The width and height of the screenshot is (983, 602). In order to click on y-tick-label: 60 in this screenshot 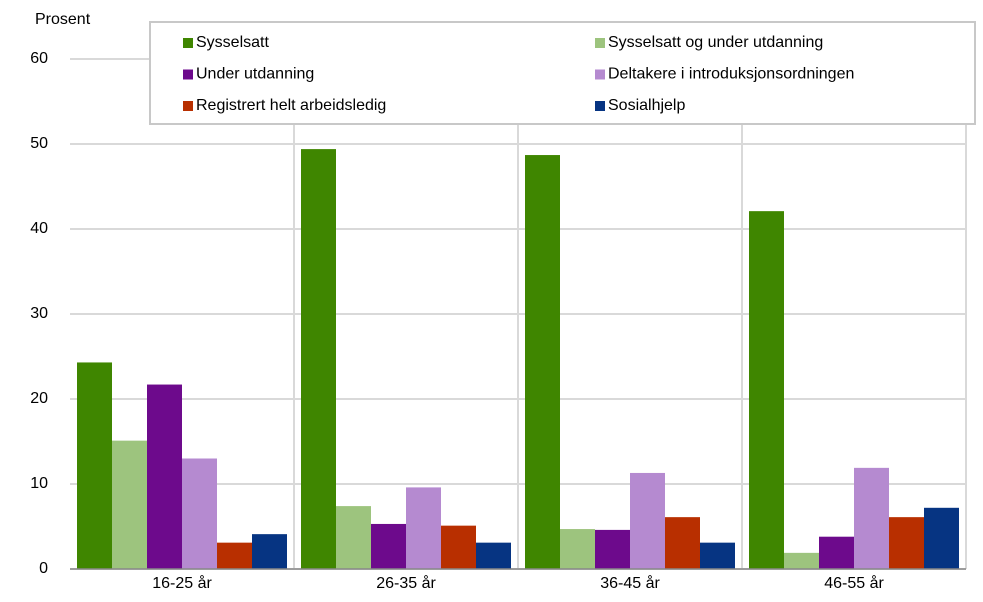, I will do `click(39, 58)`.